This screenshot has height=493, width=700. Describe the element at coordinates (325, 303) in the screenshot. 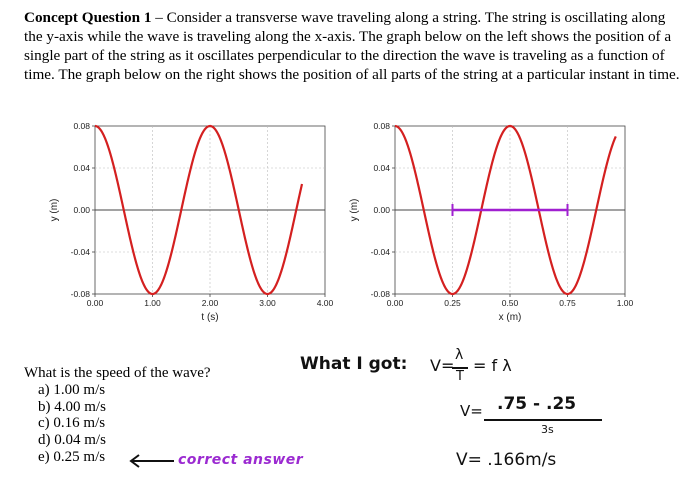

I see `x-tick-label: 4.00` at that location.